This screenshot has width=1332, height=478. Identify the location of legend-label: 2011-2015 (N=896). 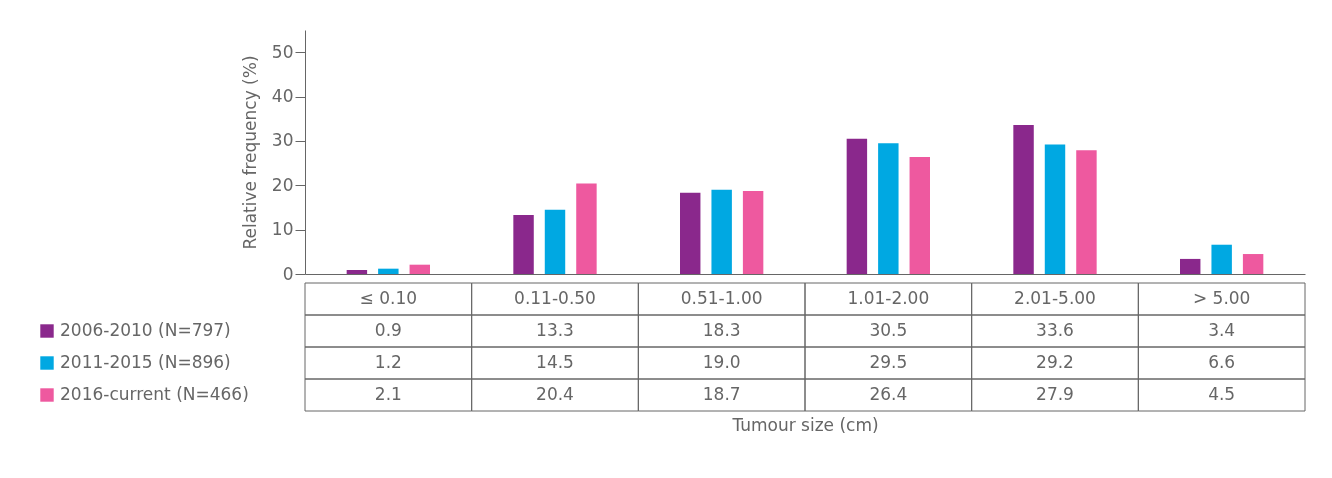
(145, 362).